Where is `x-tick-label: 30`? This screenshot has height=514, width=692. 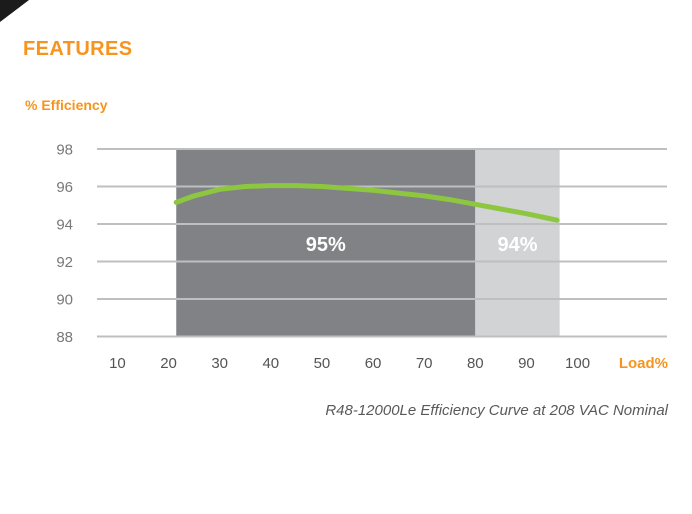
x-tick-label: 30 is located at coordinates (219, 363).